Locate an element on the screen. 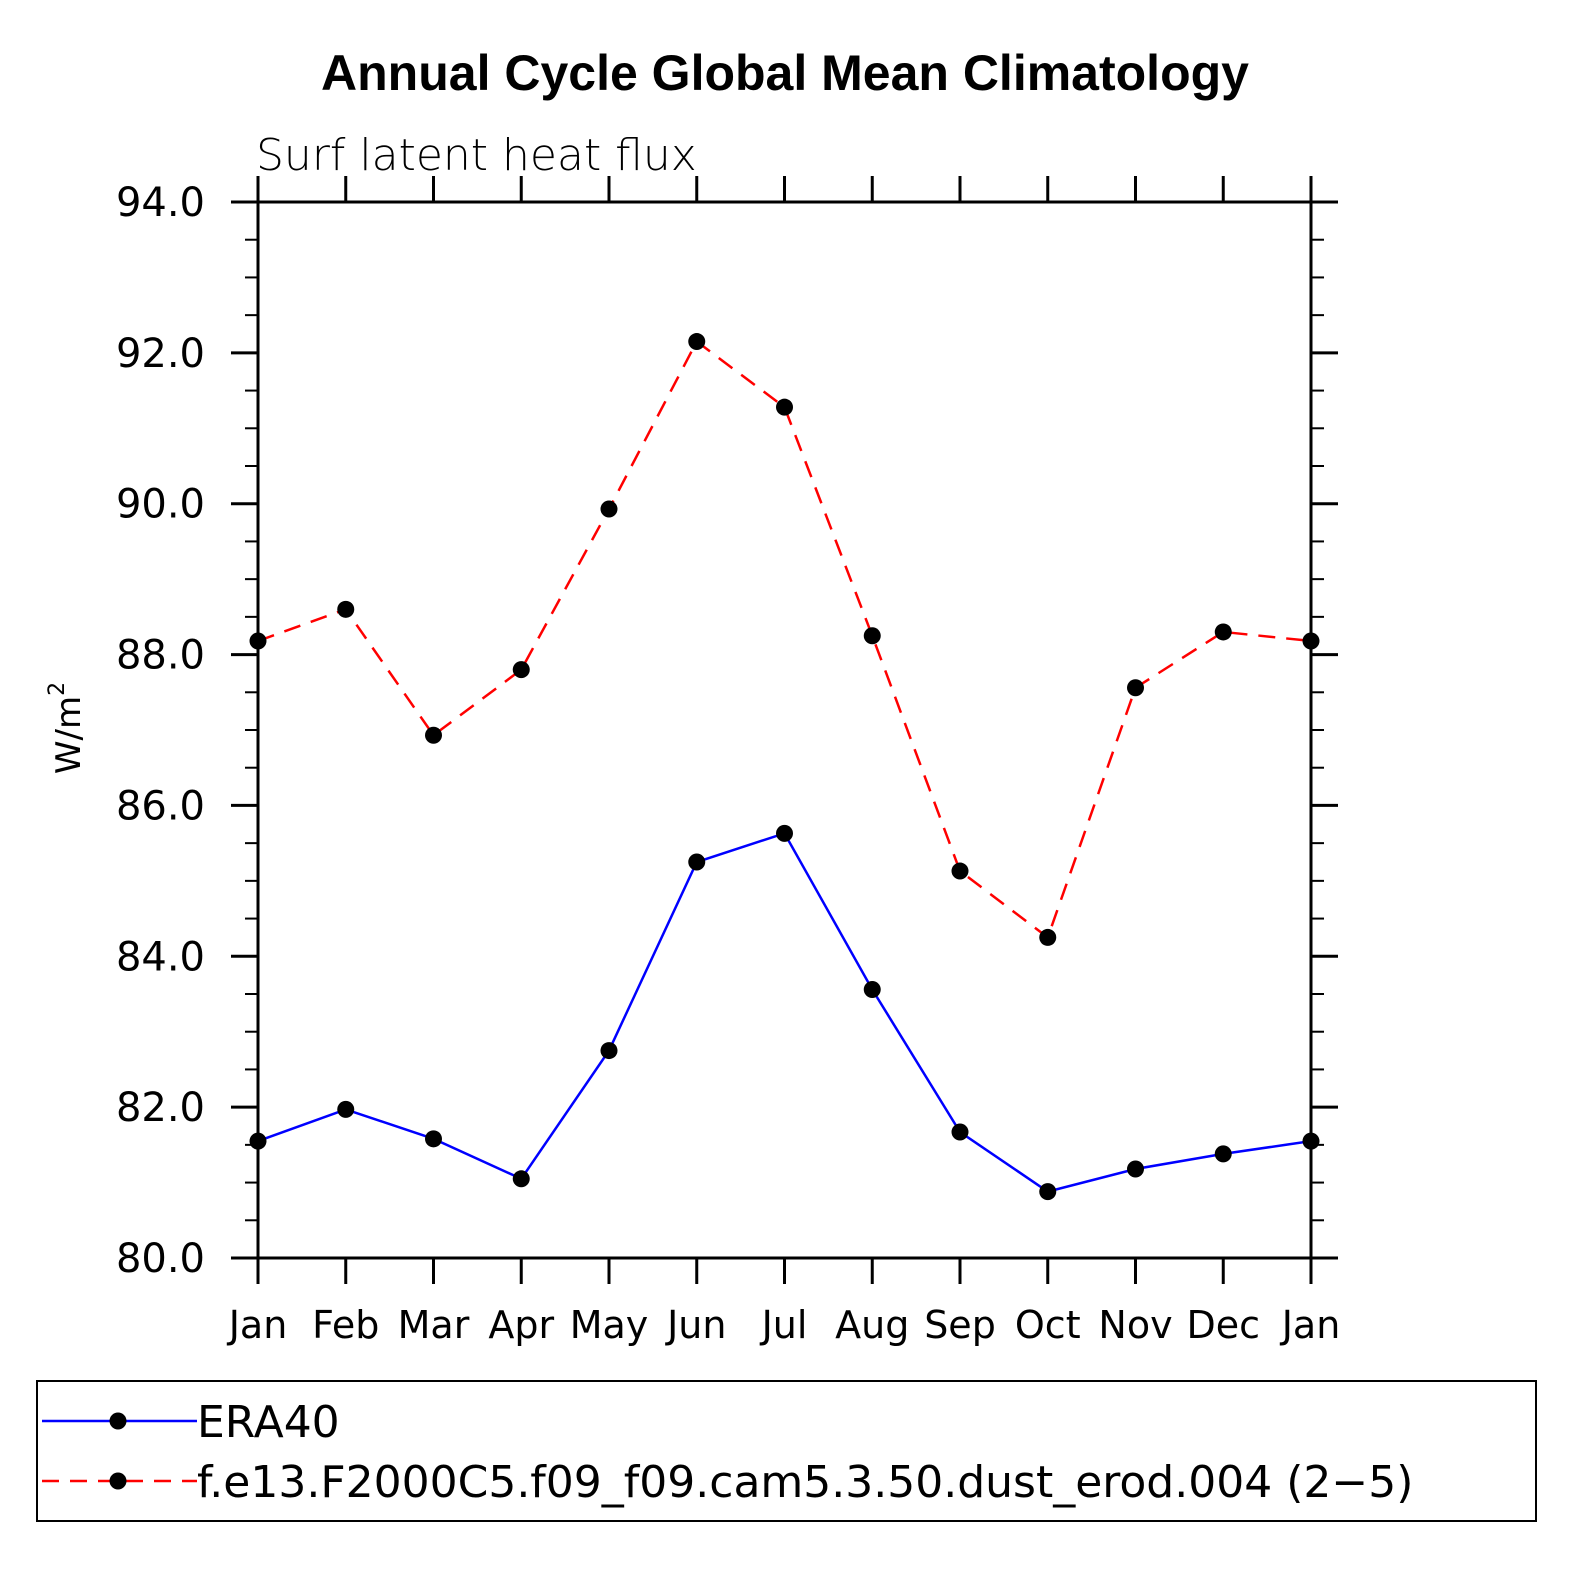 The height and width of the screenshot is (1574, 1574). legend-box is located at coordinates (786, 1451).